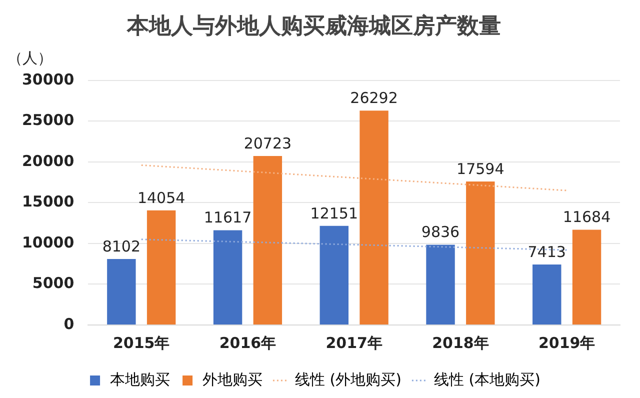 Image resolution: width=640 pixels, height=398 pixels. Describe the element at coordinates (586, 217) in the screenshot. I see `data-label: 11684` at that location.